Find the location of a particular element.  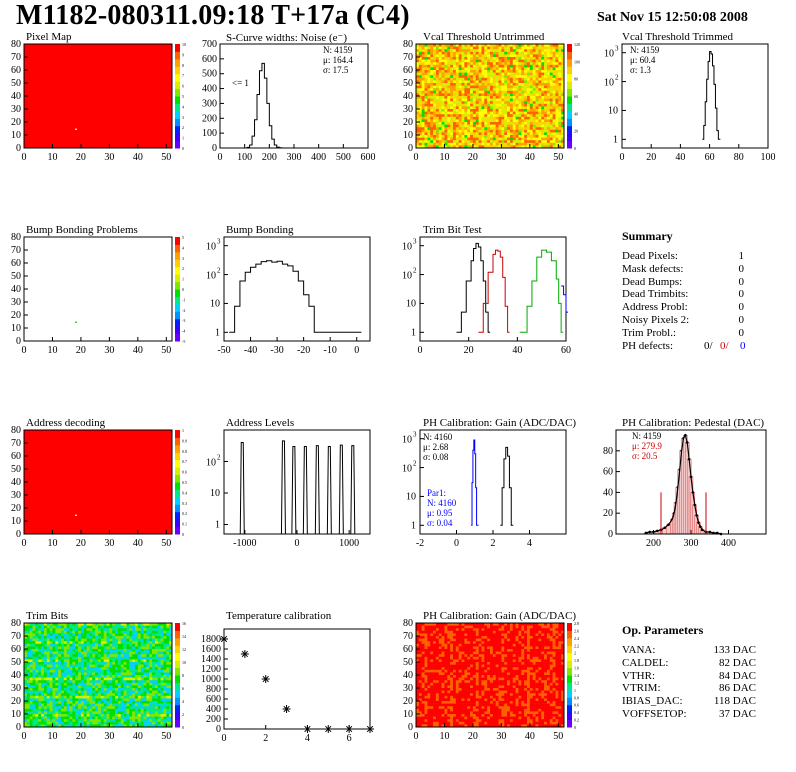

y-tick-exponent: 2 is located at coordinates (219, 271).